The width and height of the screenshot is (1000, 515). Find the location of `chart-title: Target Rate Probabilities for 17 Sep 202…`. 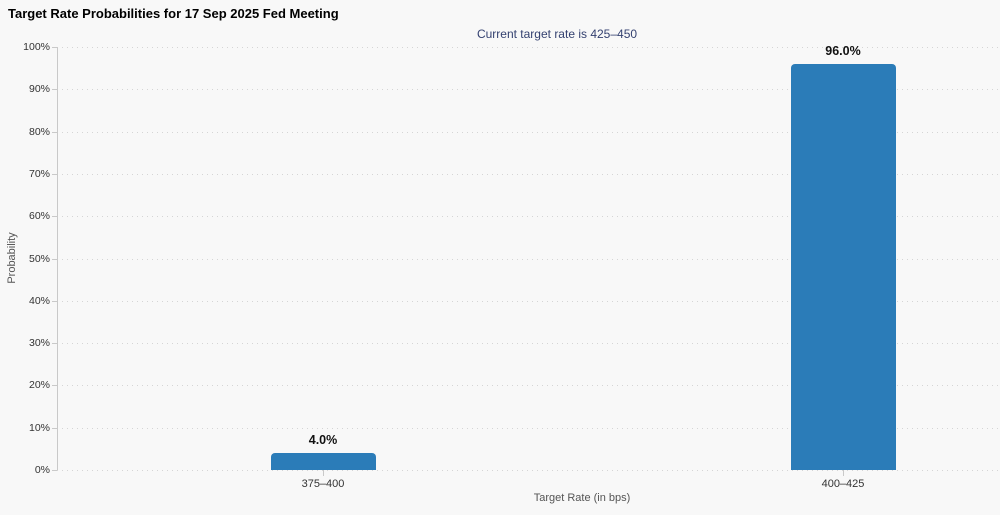

chart-title: Target Rate Probabilities for 17 Sep 202… is located at coordinates (173, 13).